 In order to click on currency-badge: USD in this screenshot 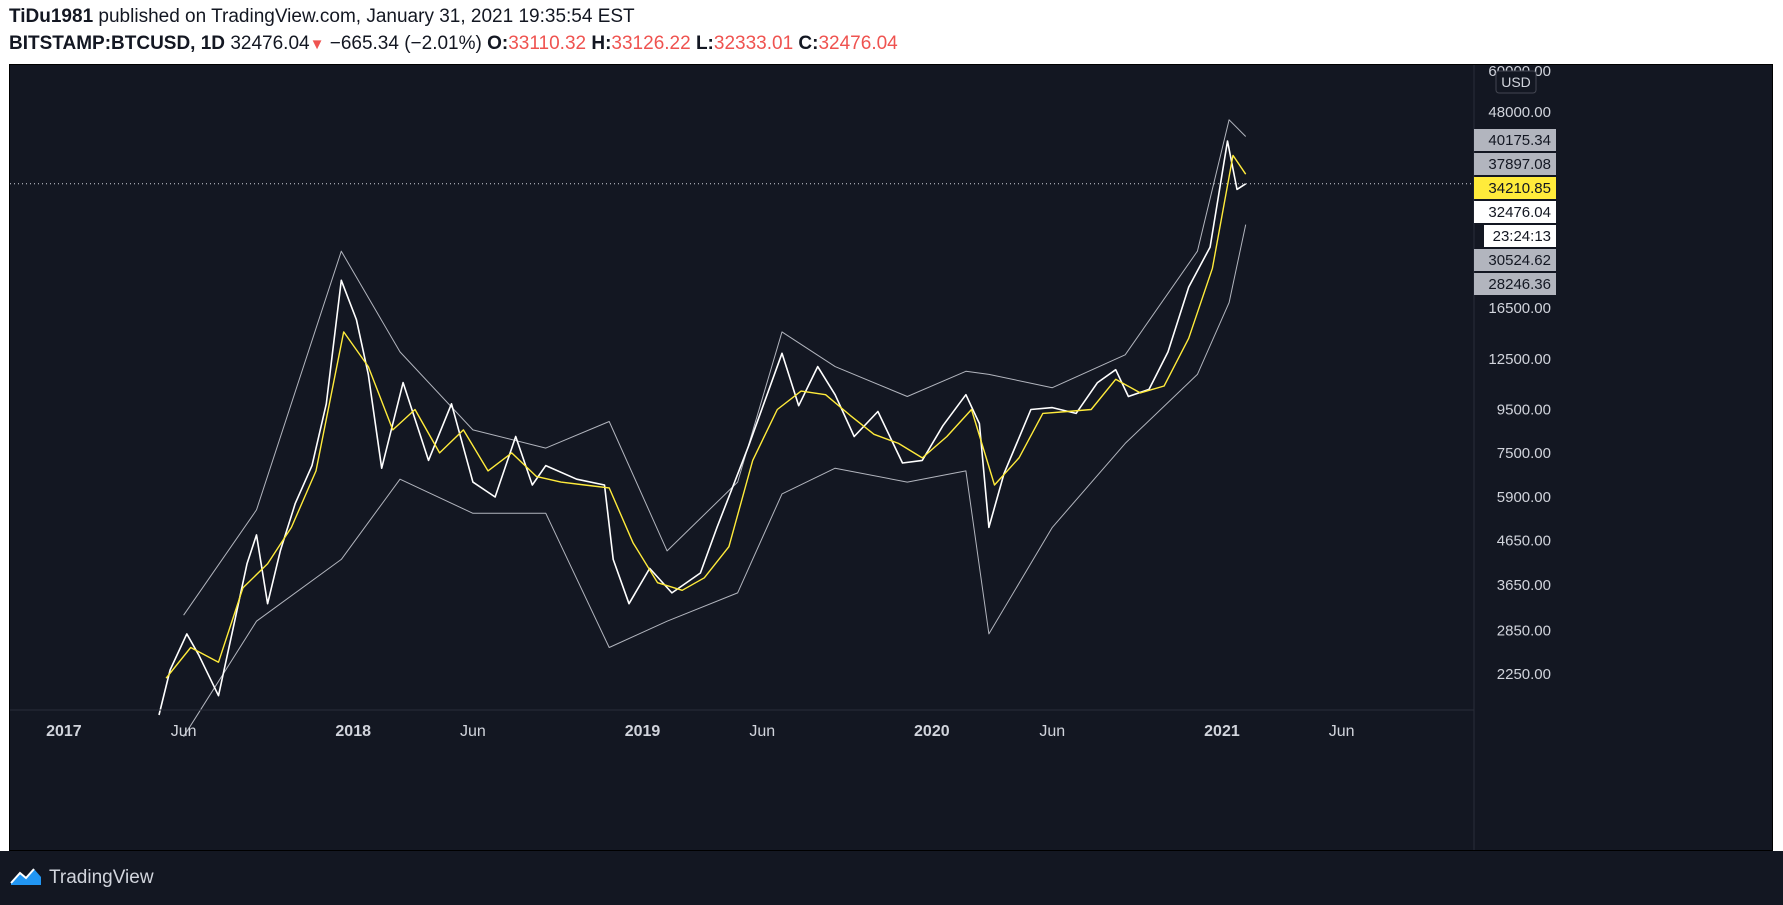, I will do `click(1516, 82)`.